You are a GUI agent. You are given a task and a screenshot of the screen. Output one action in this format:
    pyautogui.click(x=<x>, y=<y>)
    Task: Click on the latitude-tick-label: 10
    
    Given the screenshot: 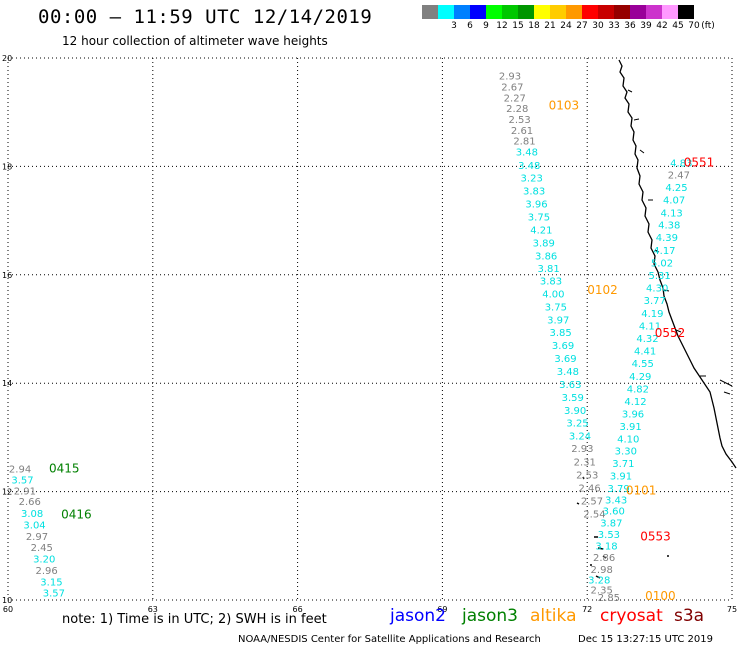 What is the action you would take?
    pyautogui.click(x=7, y=600)
    